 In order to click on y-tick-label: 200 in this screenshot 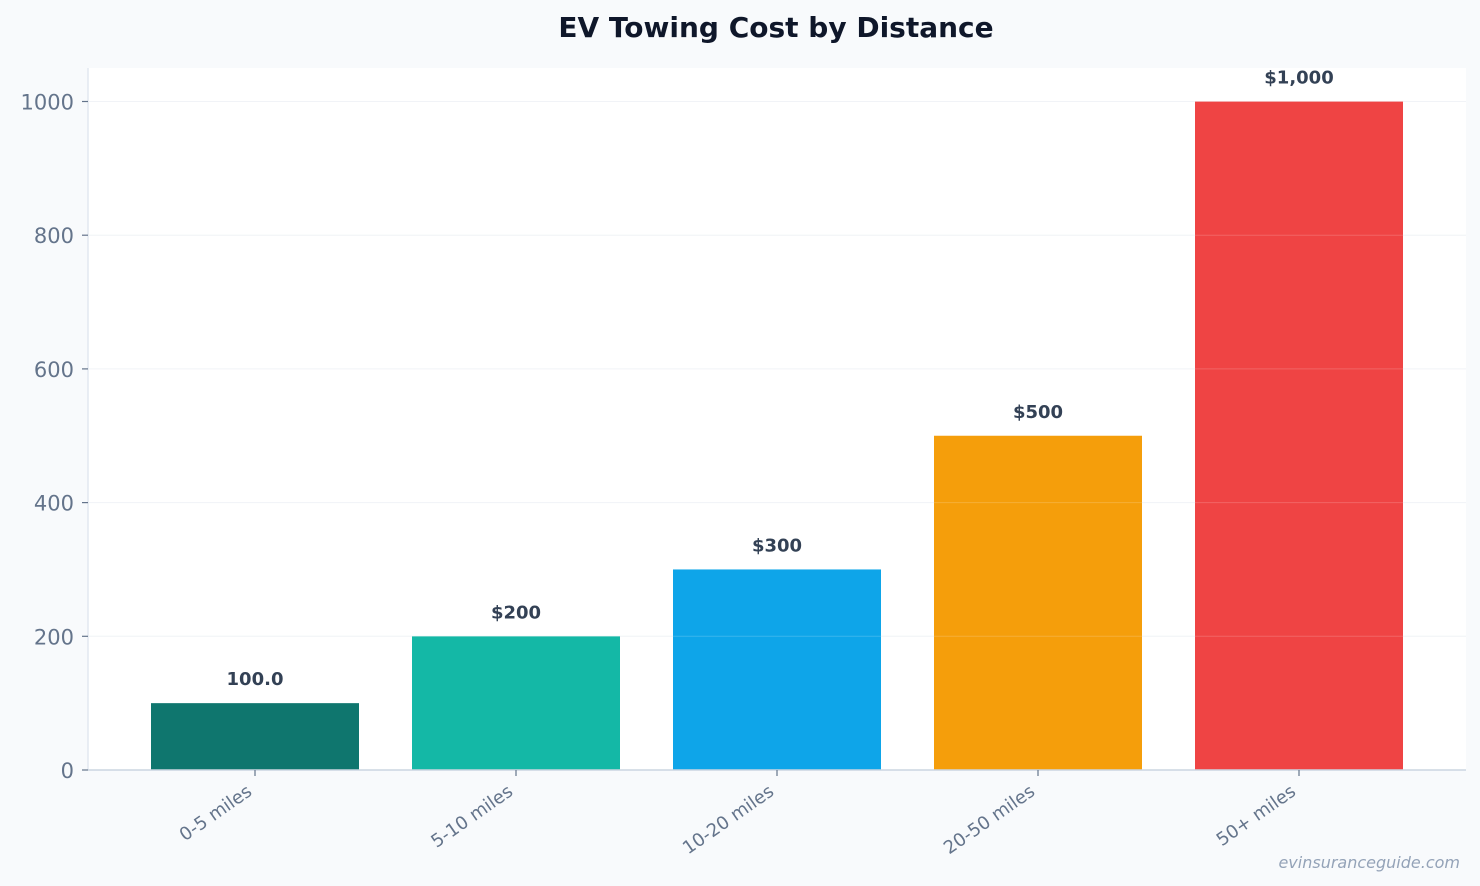, I will do `click(54, 637)`.